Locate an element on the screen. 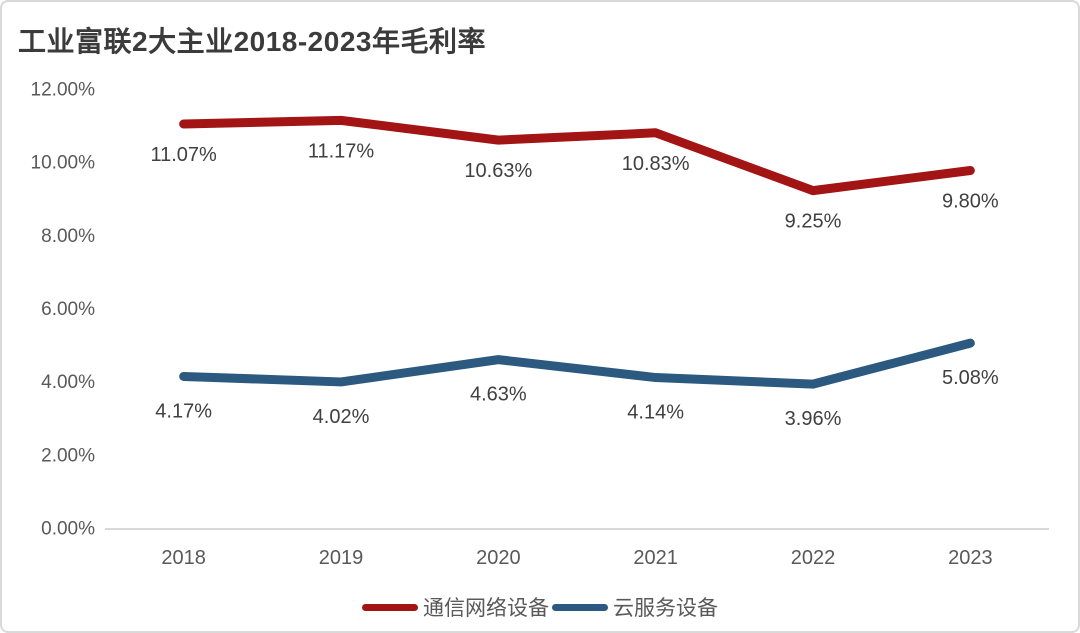  chart-title: 工业富联2大主业2018-2023年毛利率 is located at coordinates (252, 41).